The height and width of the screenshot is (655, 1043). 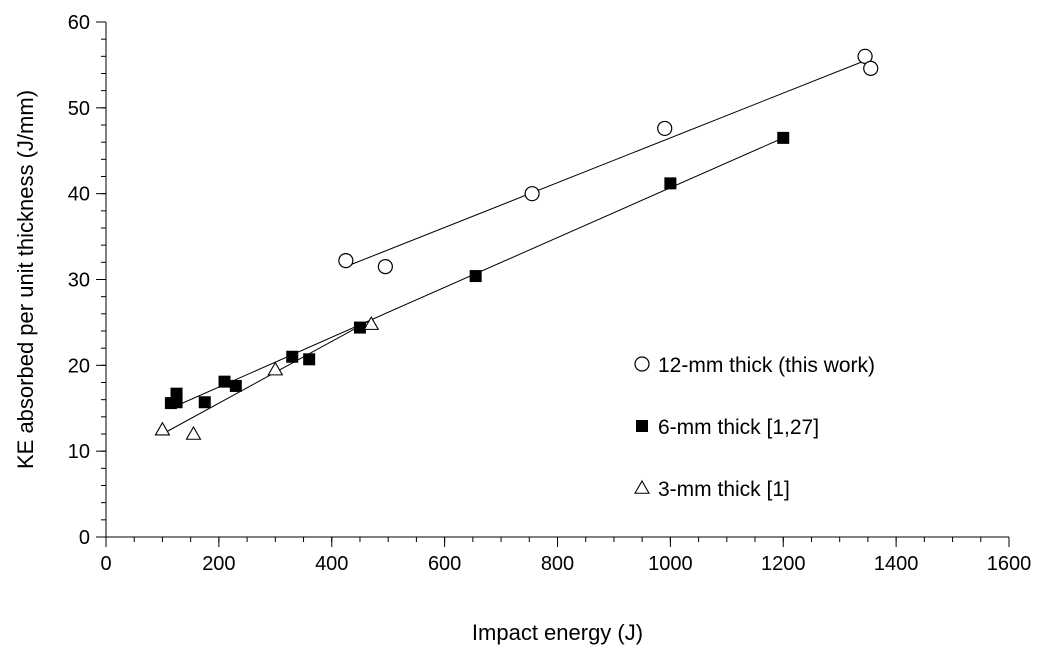 I want to click on y-tick-label: 10, so click(x=79, y=452).